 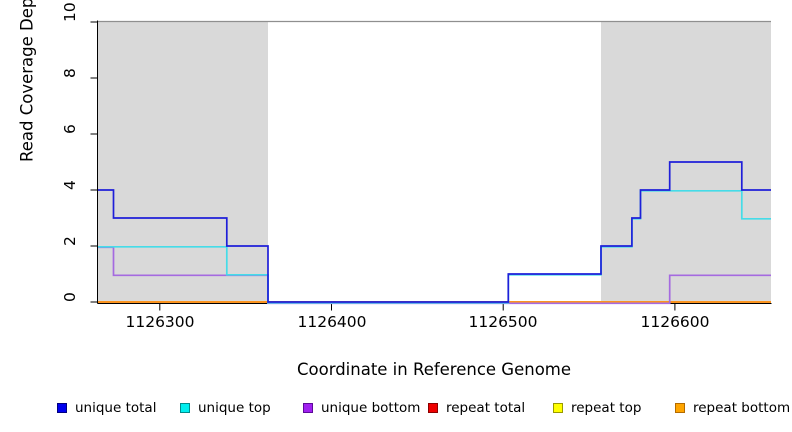 What do you see at coordinates (558, 408) in the screenshot?
I see `legend-swatch-repeat-top` at bounding box center [558, 408].